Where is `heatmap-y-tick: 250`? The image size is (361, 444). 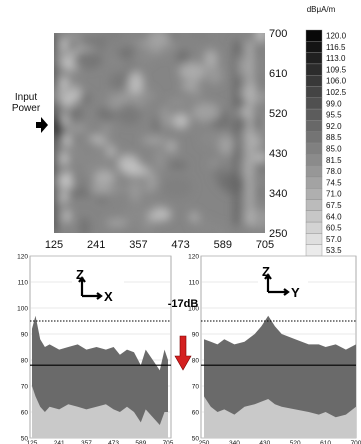
heatmap-y-tick: 250 is located at coordinates (278, 234).